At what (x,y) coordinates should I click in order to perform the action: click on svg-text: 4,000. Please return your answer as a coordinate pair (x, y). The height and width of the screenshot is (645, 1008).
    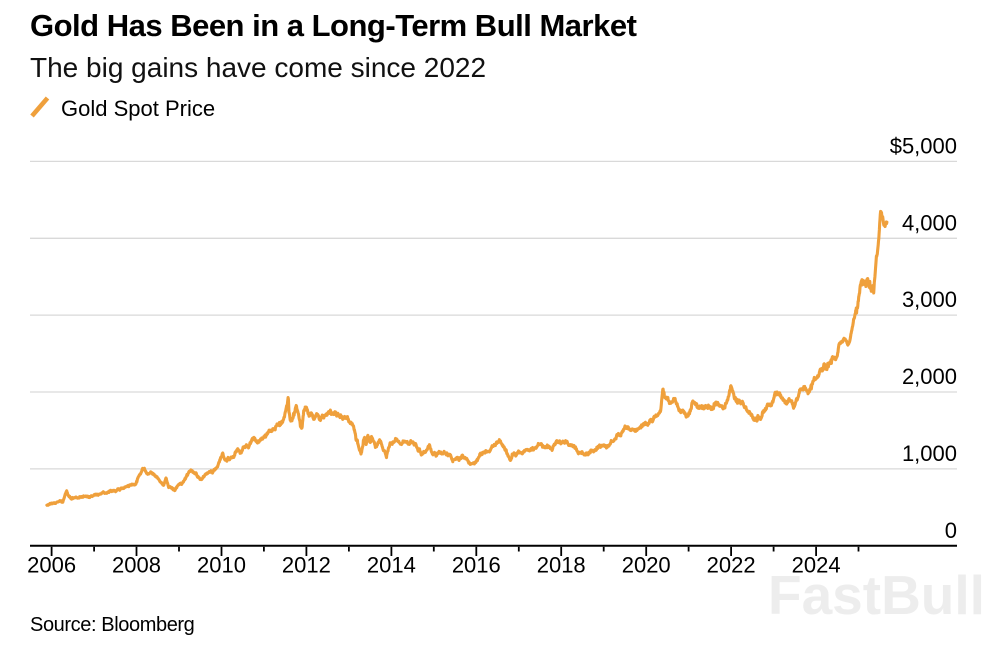
    Looking at the image, I should click on (929, 222).